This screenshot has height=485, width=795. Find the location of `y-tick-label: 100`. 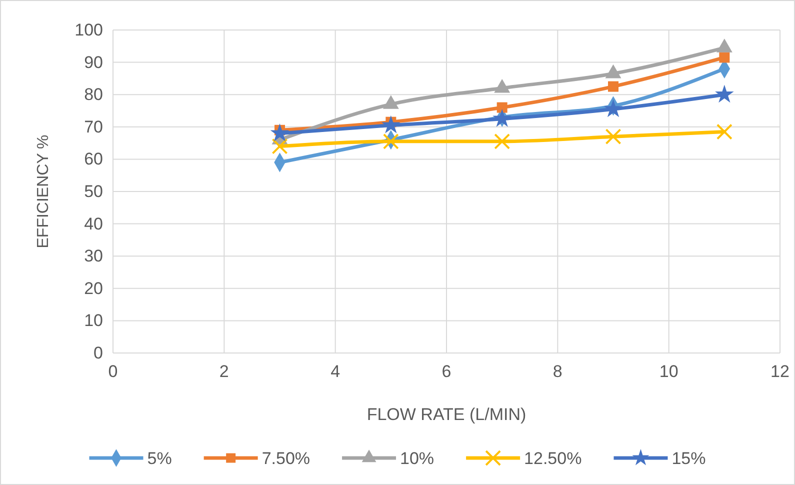

y-tick-label: 100 is located at coordinates (88, 30).